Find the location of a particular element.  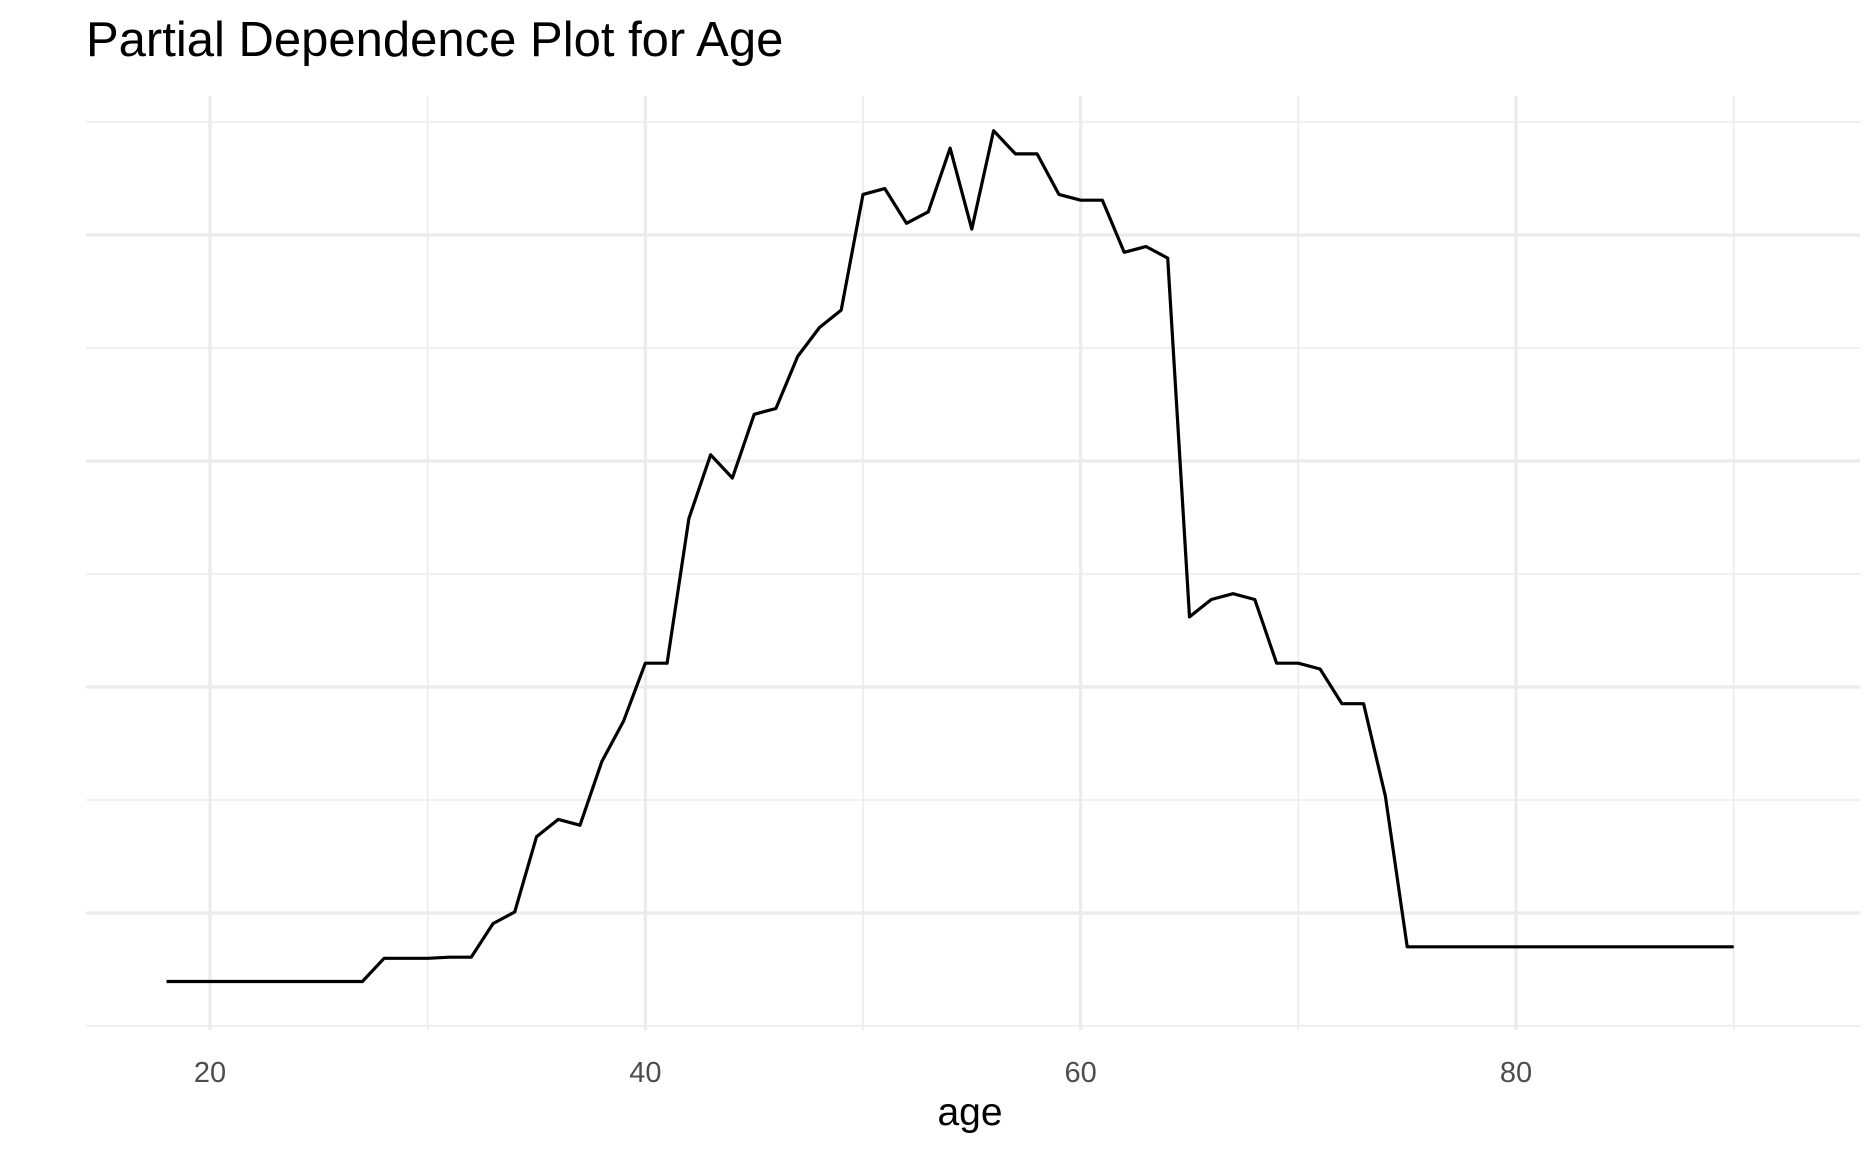

x-tick-label: 80 is located at coordinates (1516, 1073).